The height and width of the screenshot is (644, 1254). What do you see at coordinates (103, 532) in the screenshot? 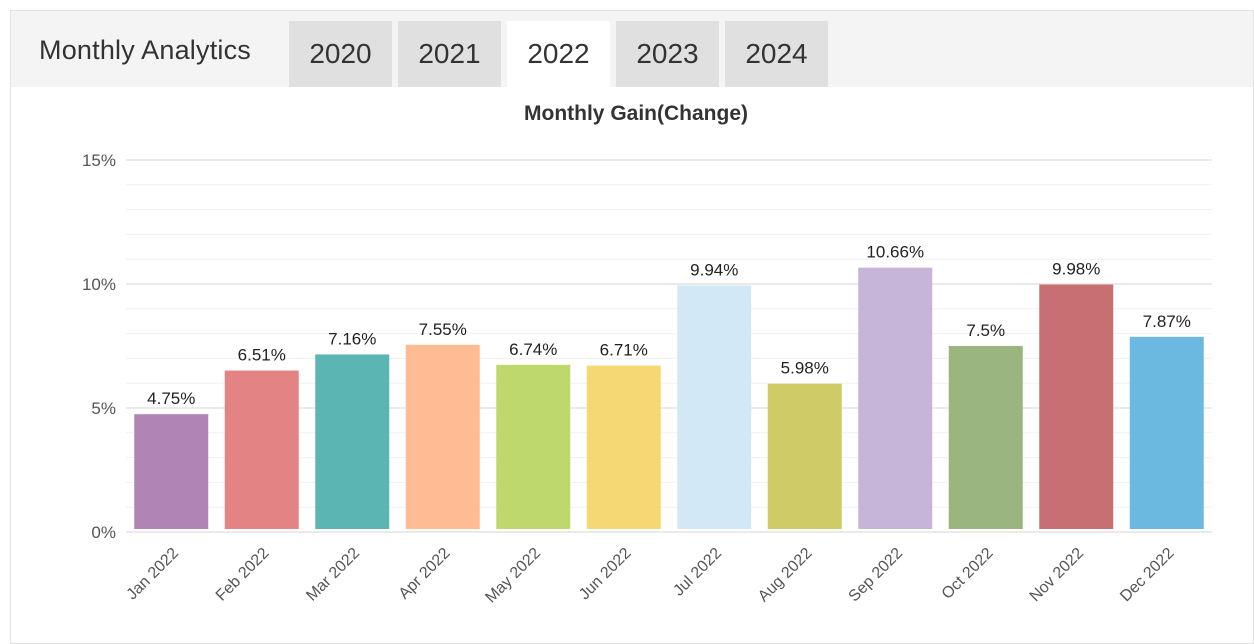
I see `y-tick-label: 0%` at bounding box center [103, 532].